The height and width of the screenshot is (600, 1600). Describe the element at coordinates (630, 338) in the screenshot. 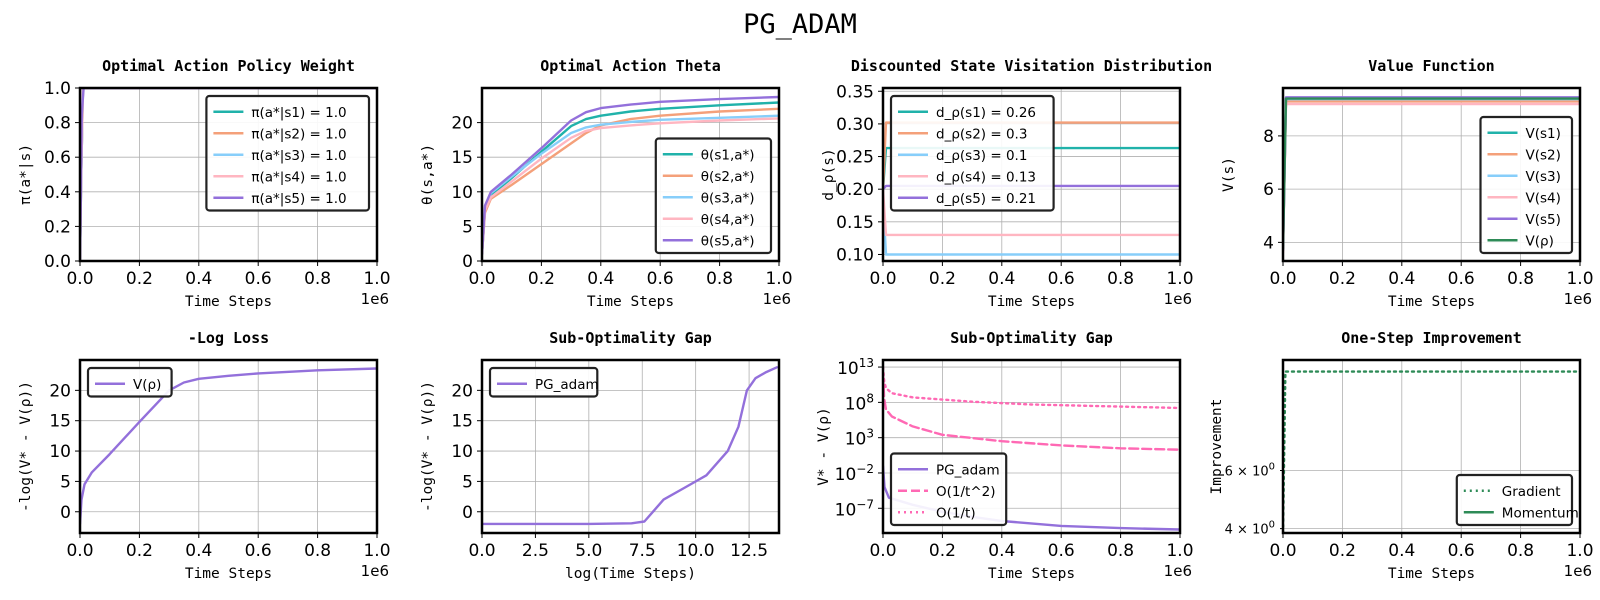

I see `panel-title: Sub-Optimality Gap` at that location.